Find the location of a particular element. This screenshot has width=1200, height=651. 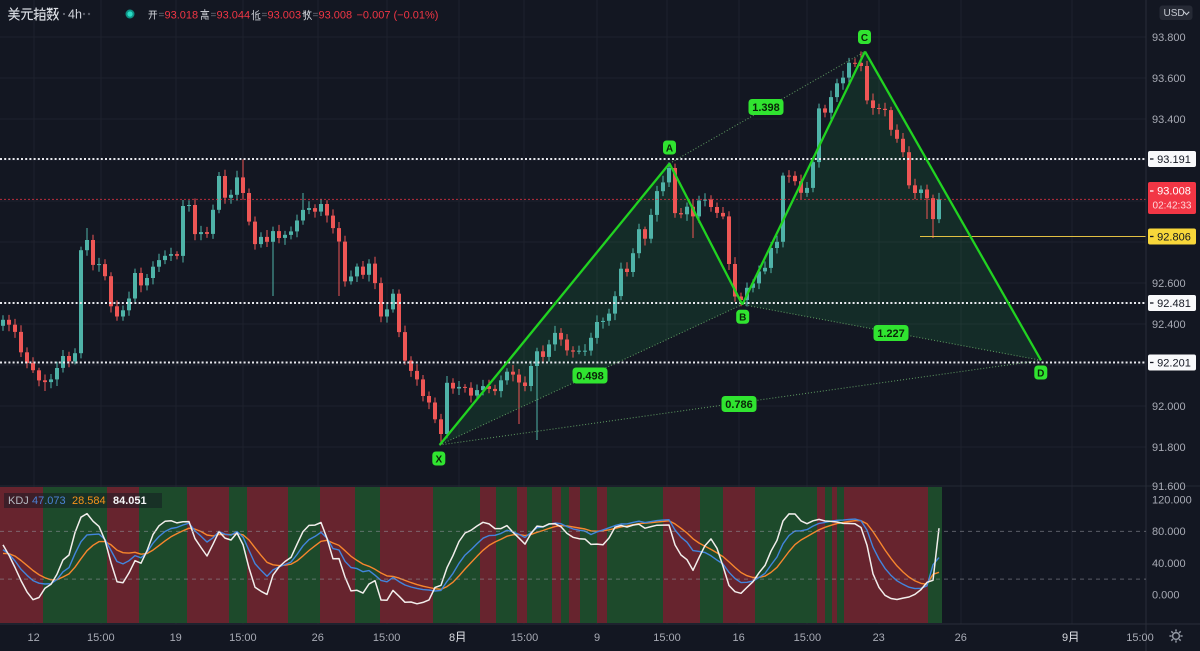

svg-text: 16 is located at coordinates (738, 638).